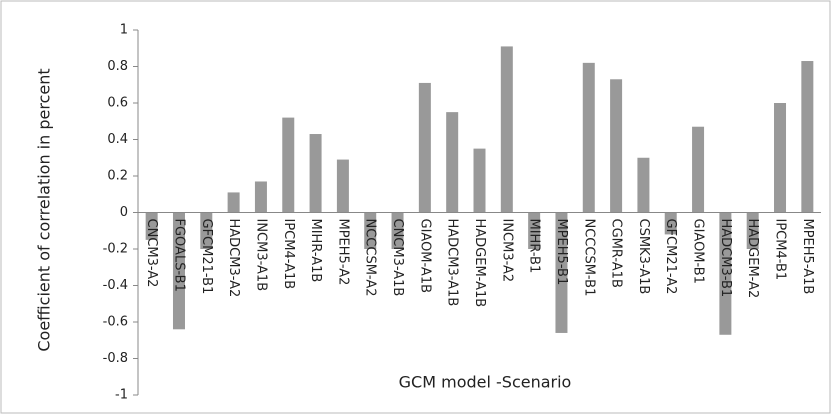 Image resolution: width=831 pixels, height=414 pixels. What do you see at coordinates (479, 263) in the screenshot?
I see `x-tick-label: HADGEM-A1B` at bounding box center [479, 263].